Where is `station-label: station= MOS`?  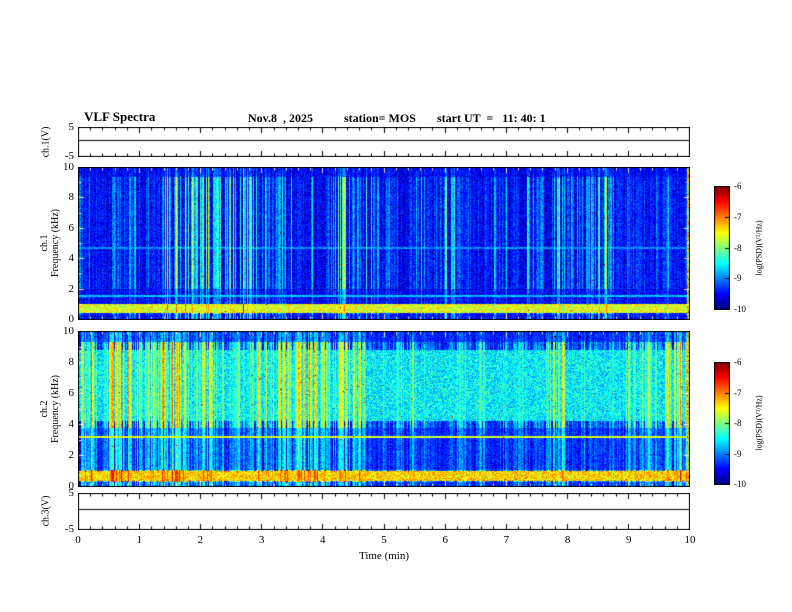 station-label: station= MOS is located at coordinates (380, 118).